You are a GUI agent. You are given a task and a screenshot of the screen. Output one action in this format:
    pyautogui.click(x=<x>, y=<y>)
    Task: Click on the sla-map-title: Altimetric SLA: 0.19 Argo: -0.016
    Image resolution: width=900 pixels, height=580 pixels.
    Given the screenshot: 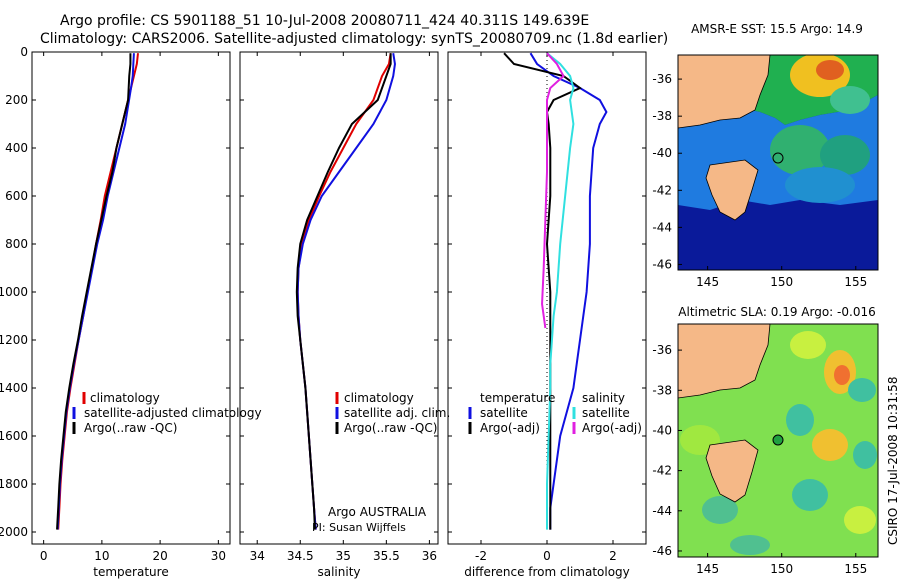 What is the action you would take?
    pyautogui.click(x=776, y=312)
    